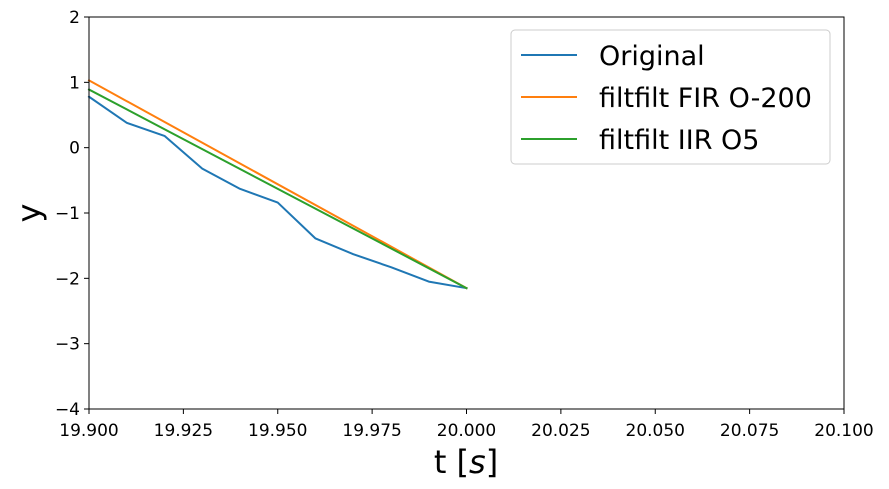 The width and height of the screenshot is (889, 489). What do you see at coordinates (67, 279) in the screenshot?
I see `y-tick-label: −2` at bounding box center [67, 279].